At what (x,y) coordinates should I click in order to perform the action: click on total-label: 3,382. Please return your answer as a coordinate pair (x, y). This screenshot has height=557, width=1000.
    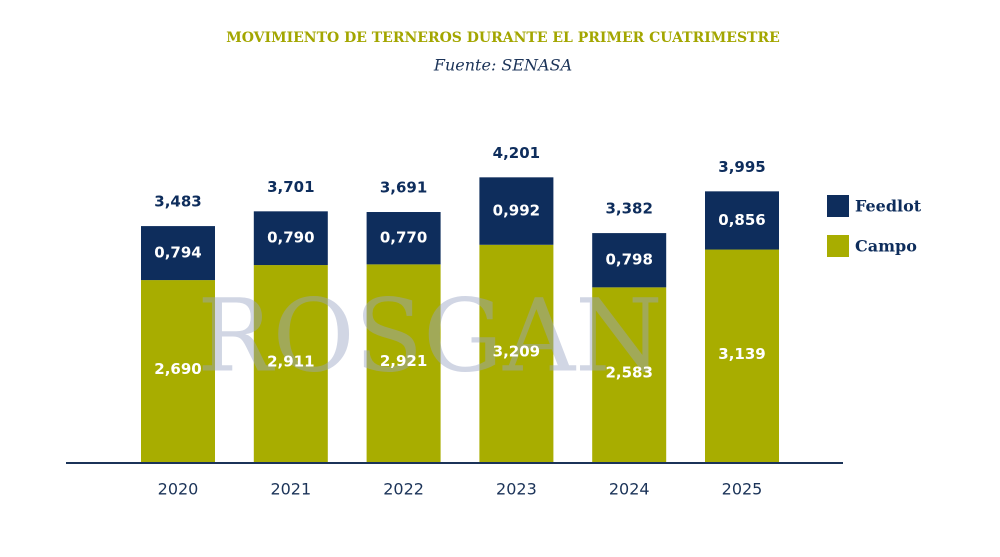
    Looking at the image, I should click on (628, 209).